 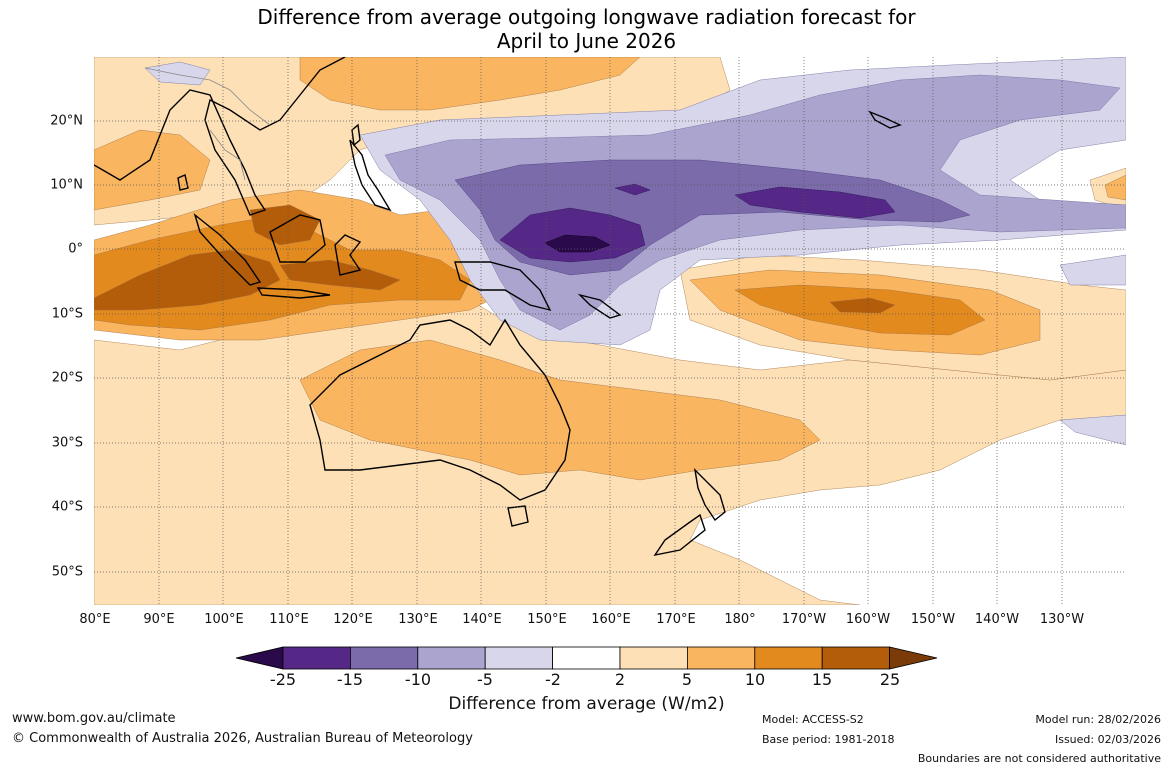 I want to click on anomaly-region-moderate-positive-north, so click(x=470, y=84).